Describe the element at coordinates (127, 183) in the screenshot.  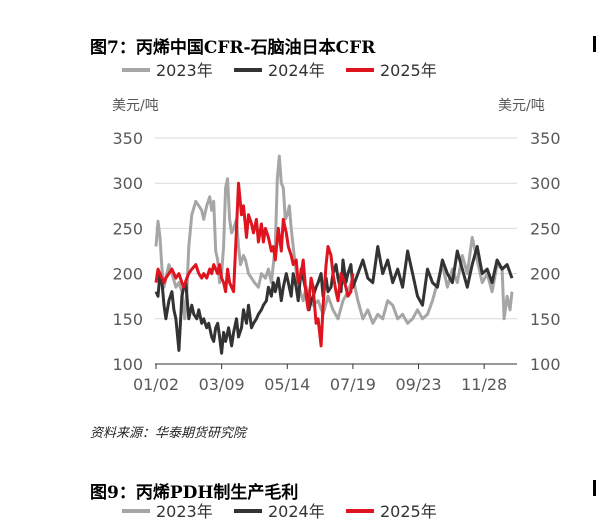
I see `y-tick-label-left: 300` at that location.